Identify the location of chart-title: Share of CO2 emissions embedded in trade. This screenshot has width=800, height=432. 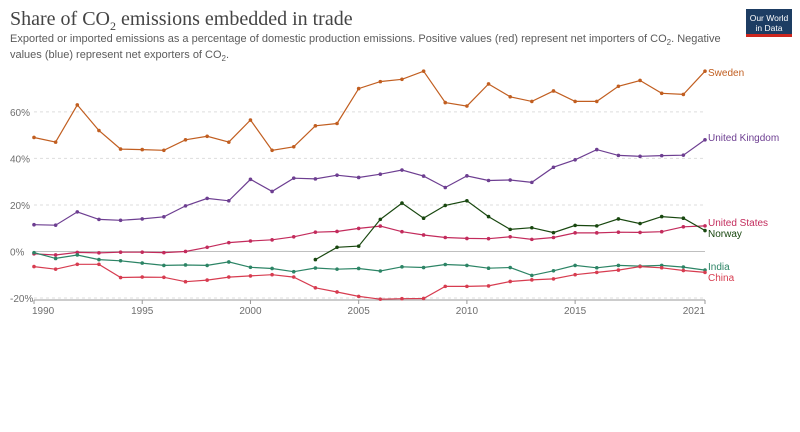
(181, 20).